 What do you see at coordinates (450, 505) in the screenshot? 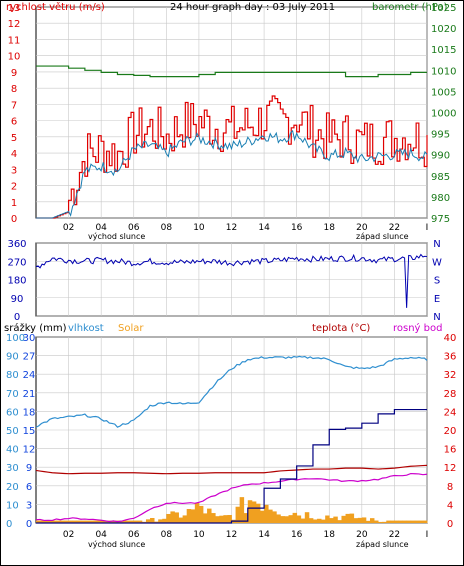
I see `temp-tick-1: 4` at bounding box center [450, 505].